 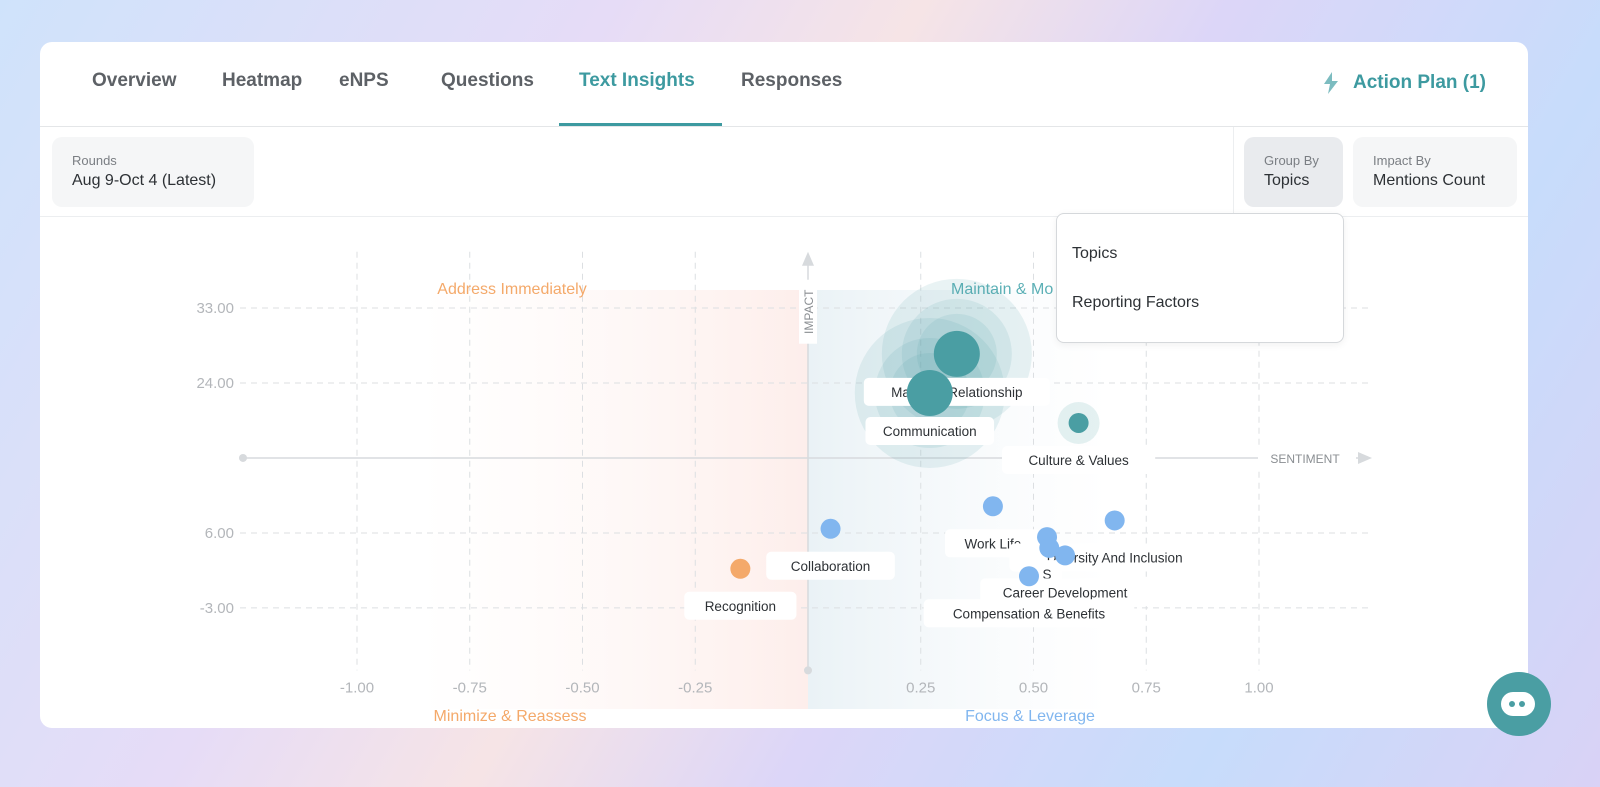 I want to click on y-axis-arrow, so click(x=808, y=258).